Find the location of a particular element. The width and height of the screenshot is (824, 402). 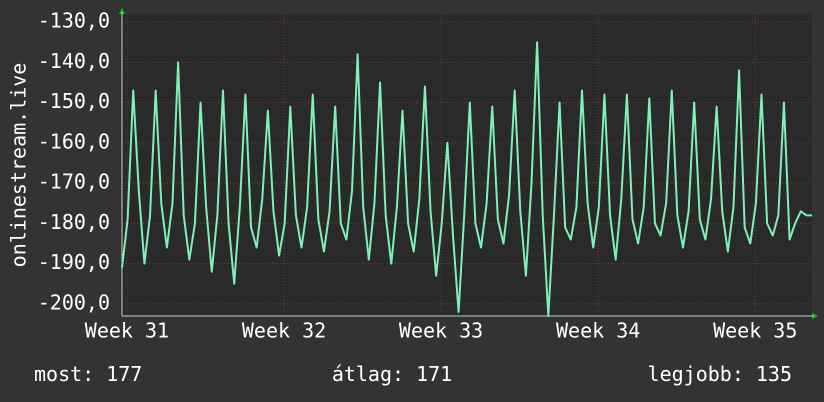

y-tick-label: -130,0 is located at coordinates (74, 21).